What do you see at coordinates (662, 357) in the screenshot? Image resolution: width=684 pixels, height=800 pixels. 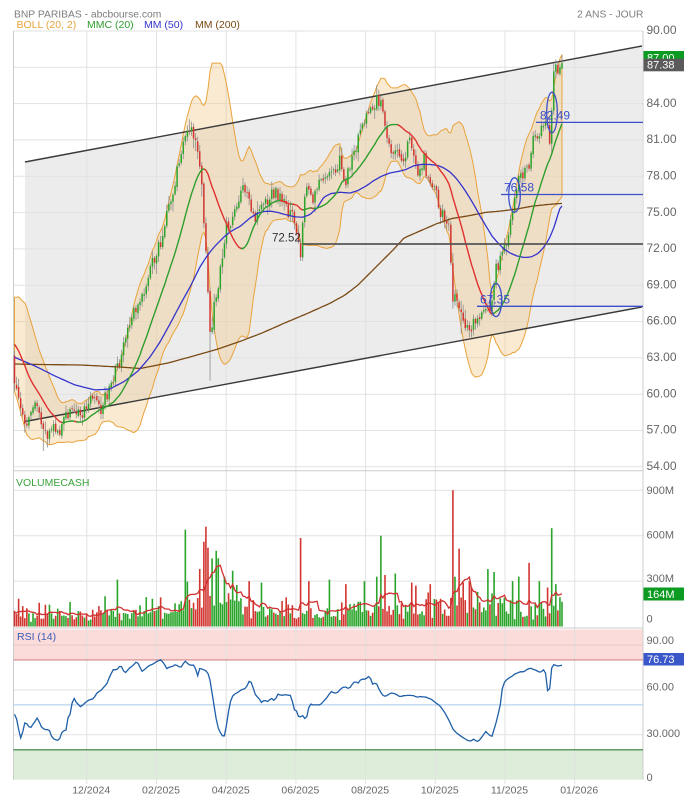 I see `svg-text: 63.00` at bounding box center [662, 357].